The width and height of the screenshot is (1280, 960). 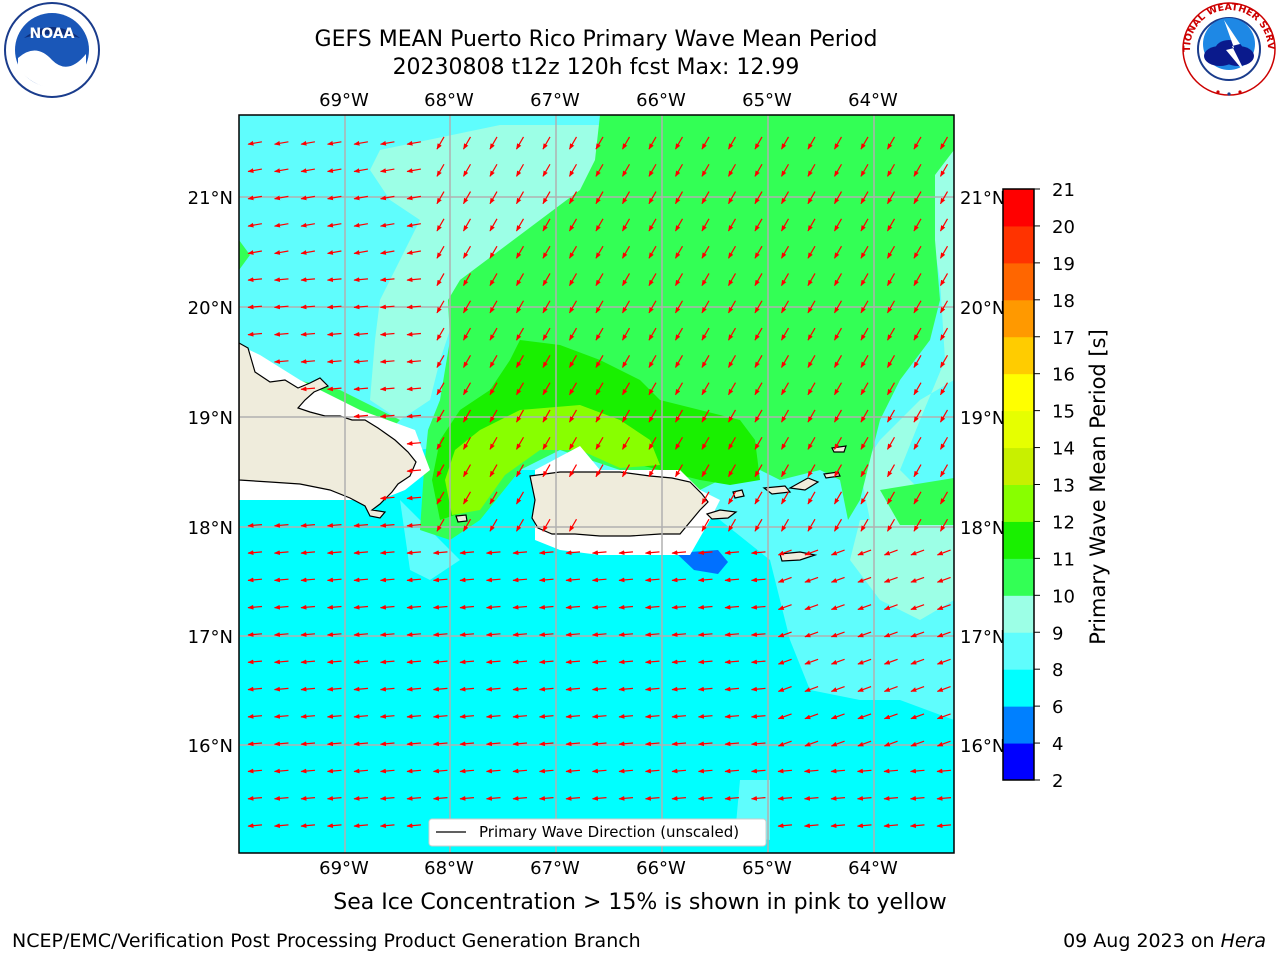 What do you see at coordinates (1063, 522) in the screenshot?
I see `colorbar-tick-label: 12` at bounding box center [1063, 522].